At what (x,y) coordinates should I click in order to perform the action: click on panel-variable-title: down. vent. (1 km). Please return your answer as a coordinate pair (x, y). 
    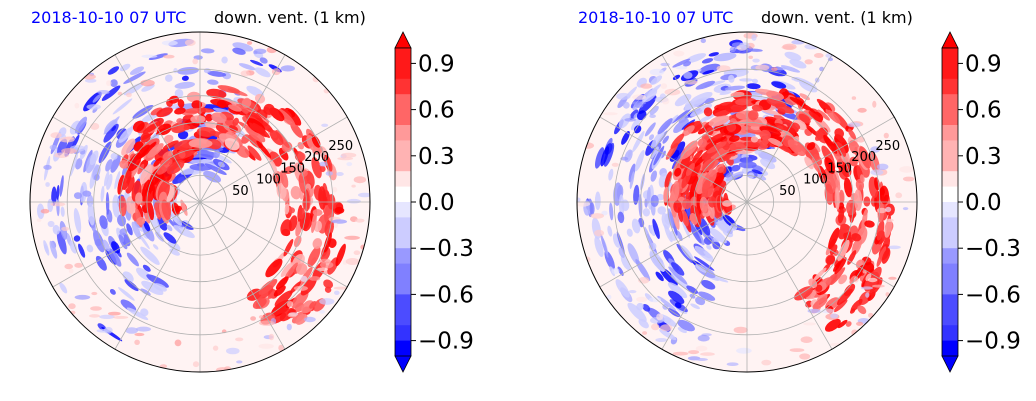
    Looking at the image, I should click on (837, 17).